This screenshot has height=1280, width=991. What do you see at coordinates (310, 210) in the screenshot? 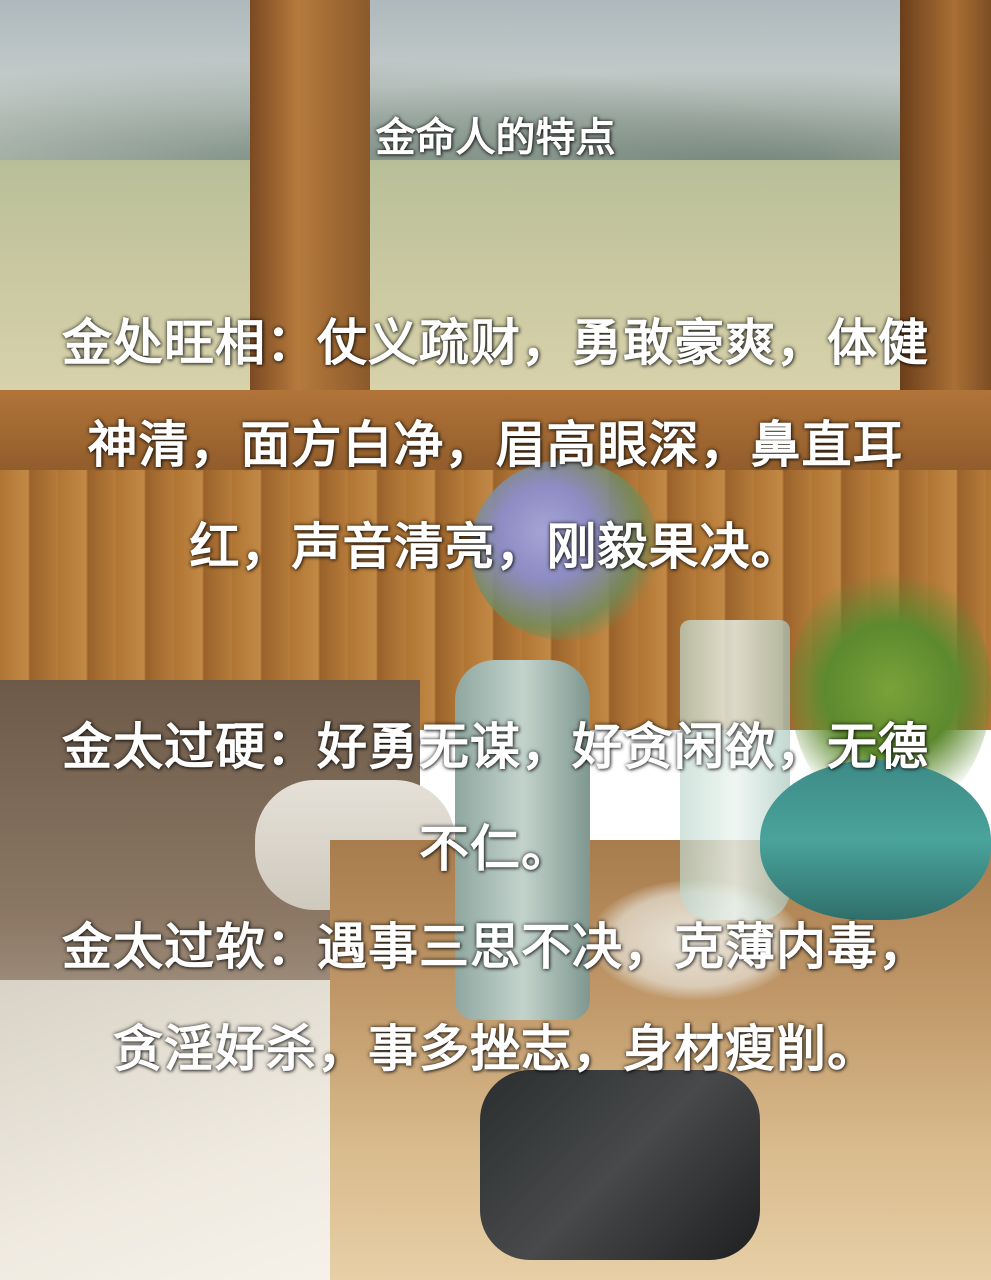
I see `window-frame-left` at bounding box center [310, 210].